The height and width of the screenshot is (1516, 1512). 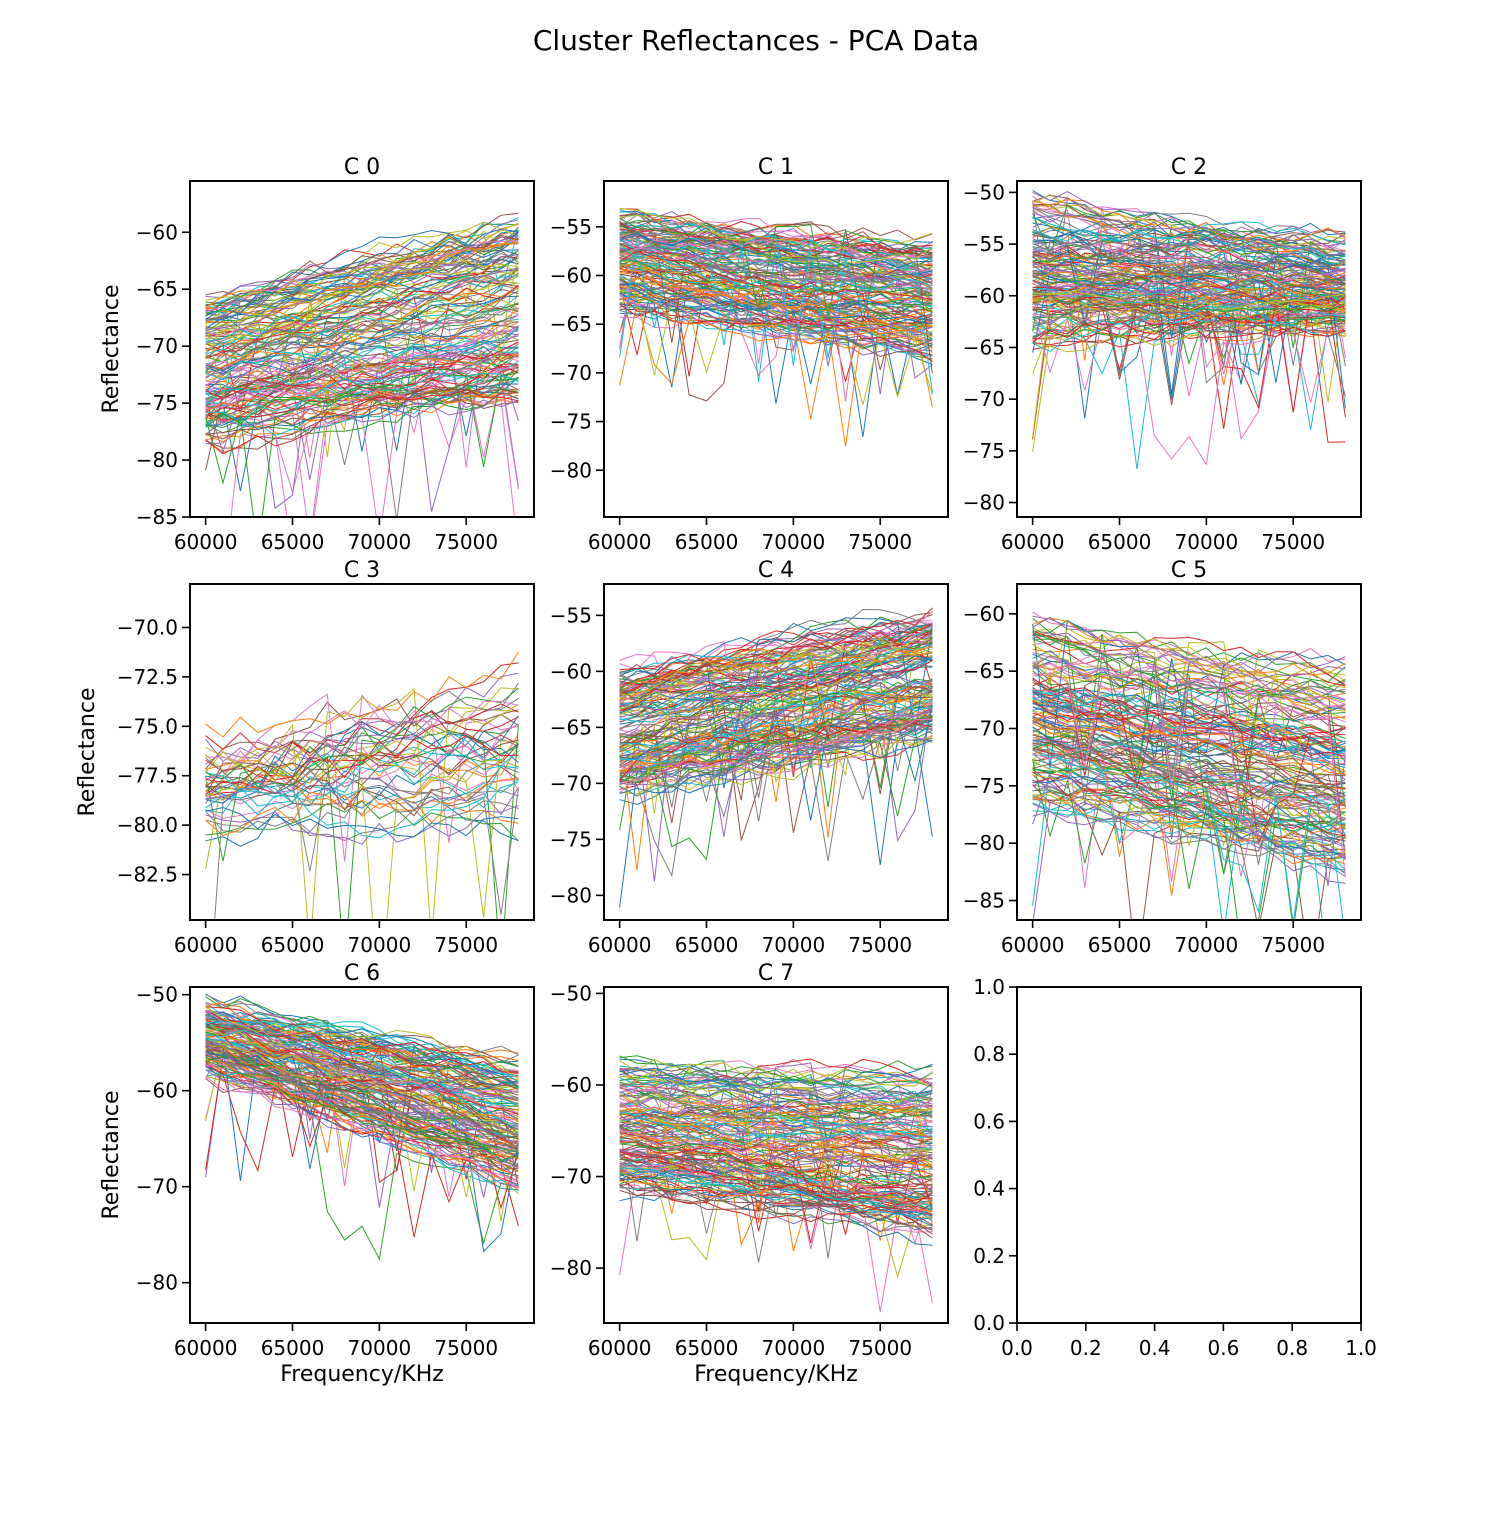 What do you see at coordinates (147, 677) in the screenshot?
I see `y-tick-label: −72.5` at bounding box center [147, 677].